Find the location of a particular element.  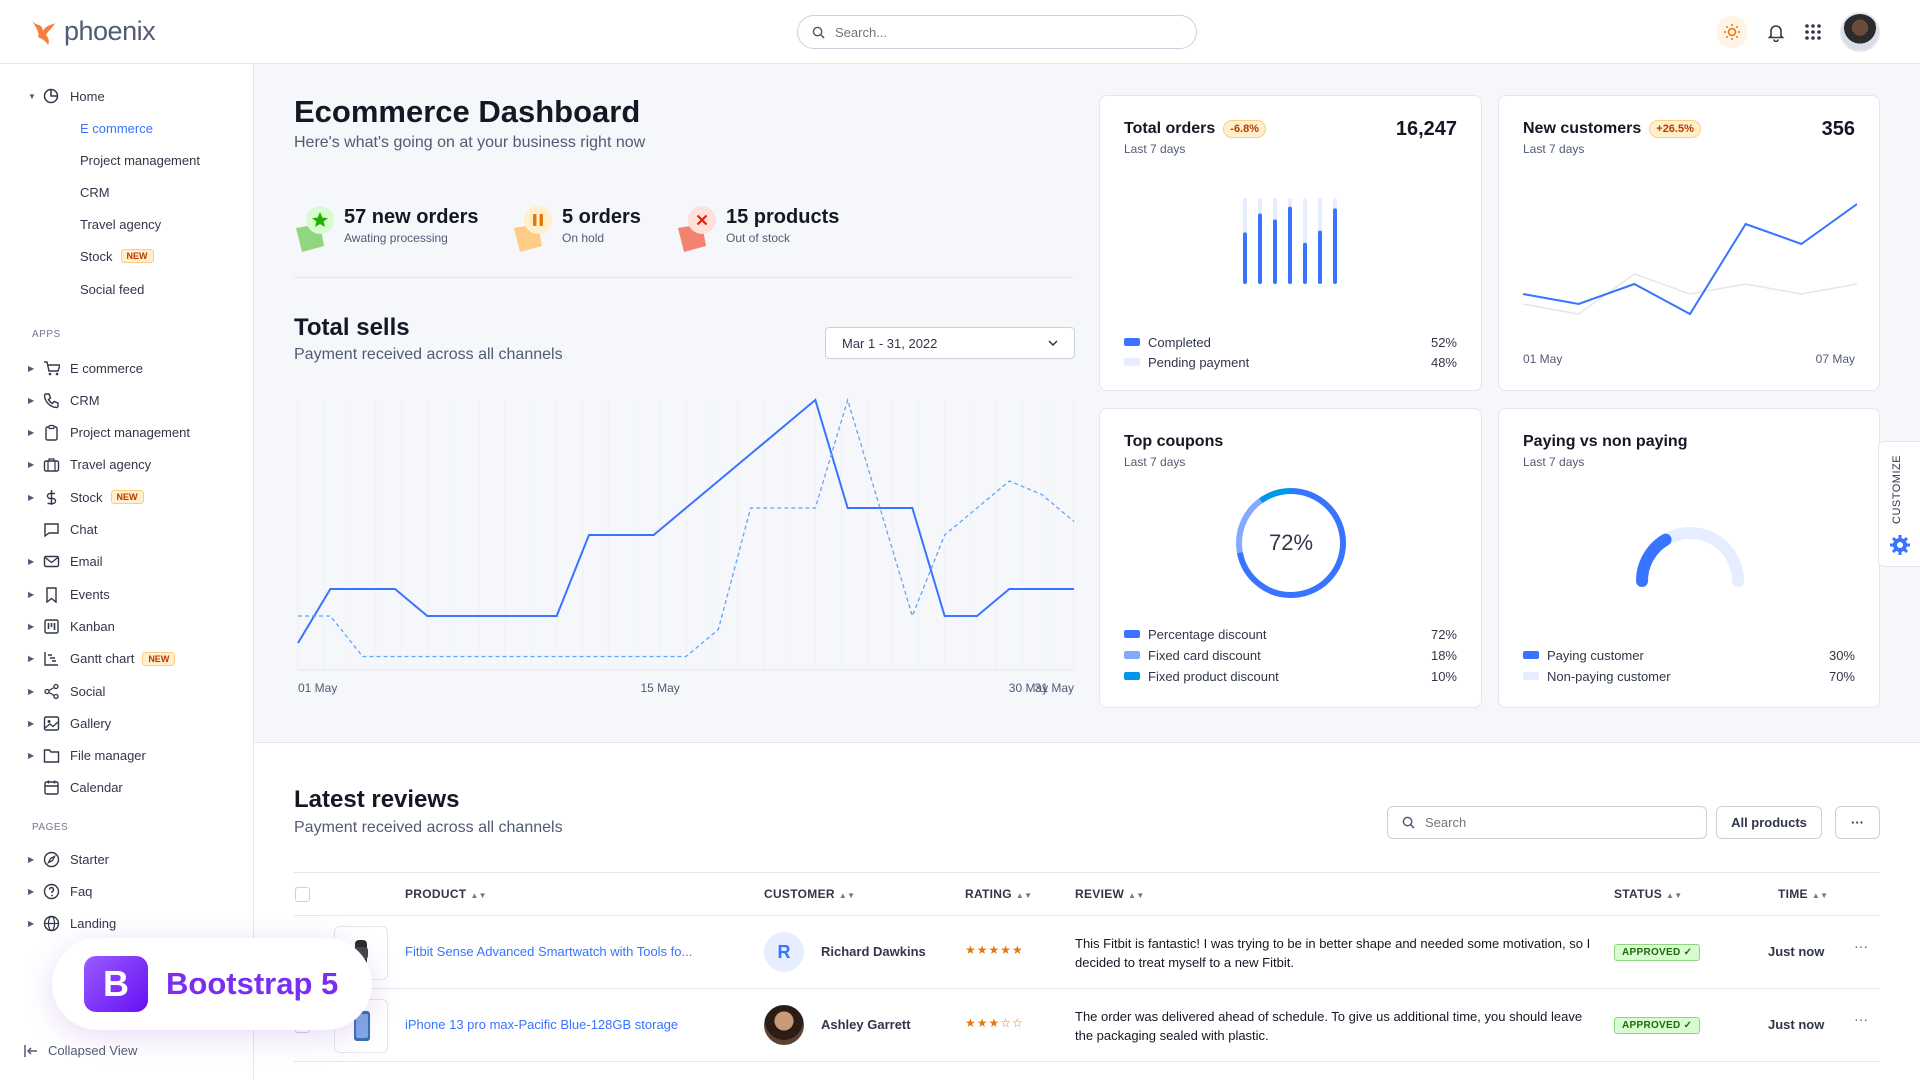

sidebar-item-chat: Chat is located at coordinates (62, 530).